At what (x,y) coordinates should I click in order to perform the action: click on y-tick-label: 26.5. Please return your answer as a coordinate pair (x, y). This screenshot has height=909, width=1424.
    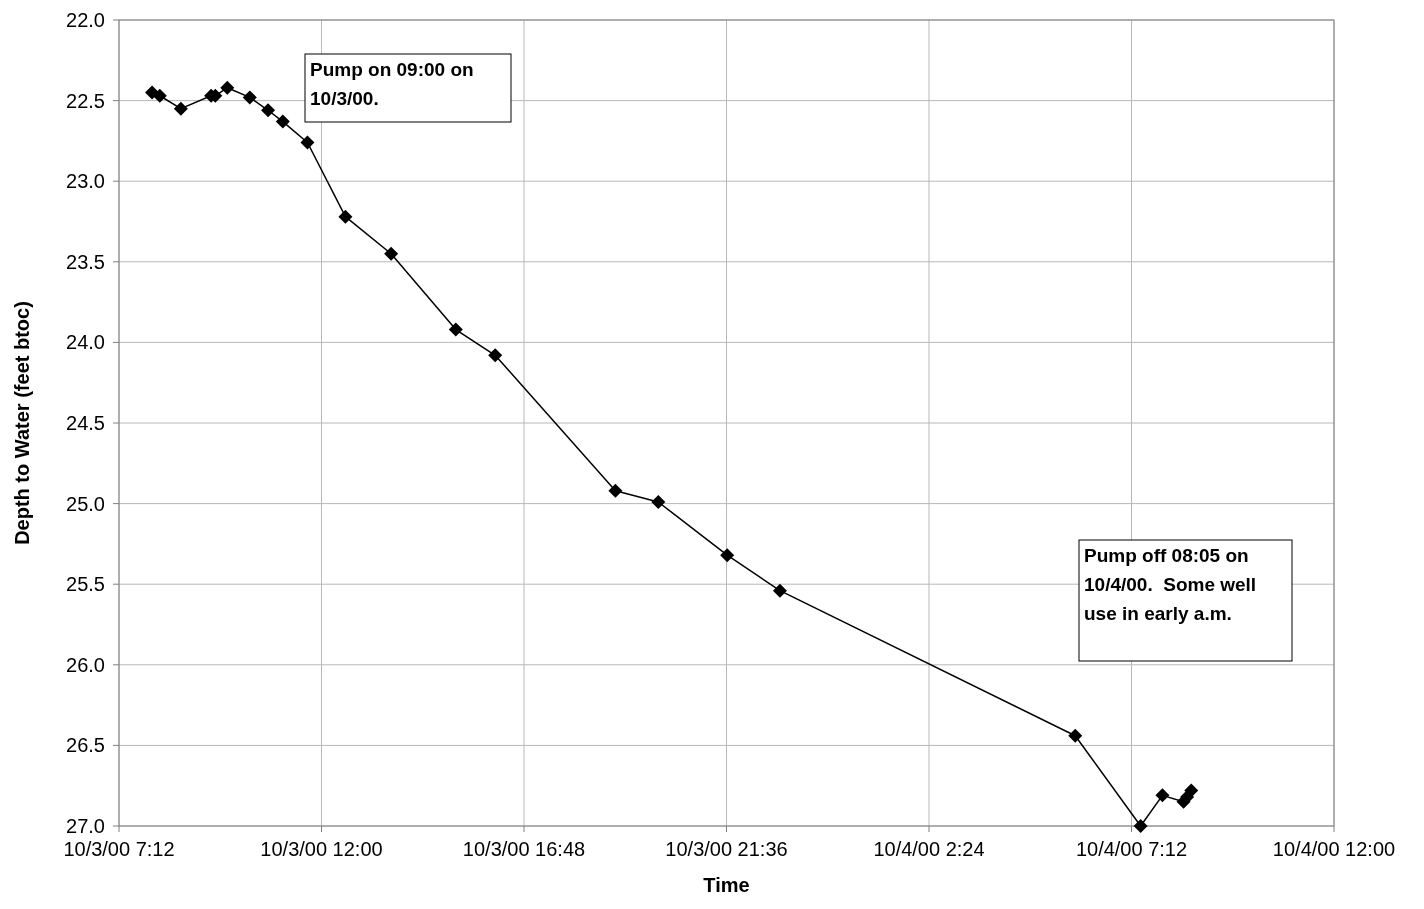
    Looking at the image, I should click on (85, 745).